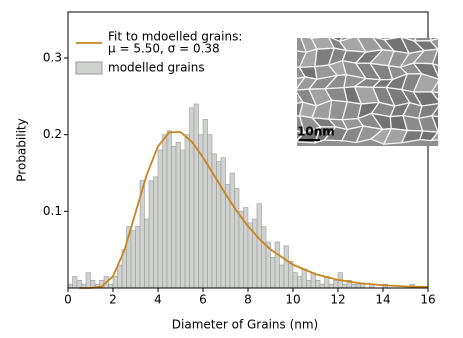 The height and width of the screenshot is (338, 463). I want to click on y-tick-label: 0.3, so click(52, 58).